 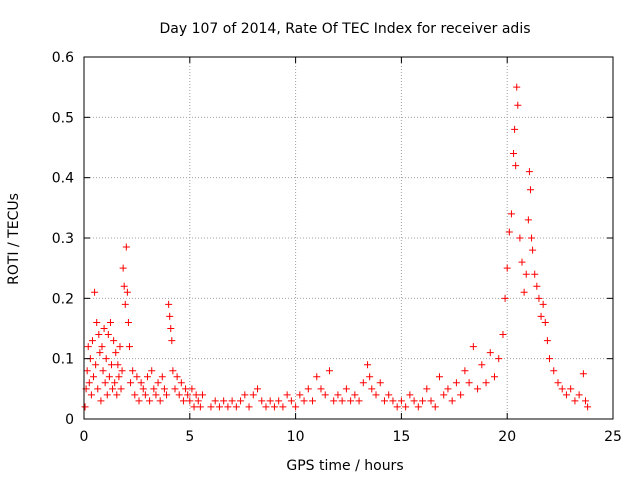 What do you see at coordinates (63, 239) in the screenshot?
I see `y-tick-labels: 0 0.1 0.2 0.3 0.4 0.5 0.6` at bounding box center [63, 239].